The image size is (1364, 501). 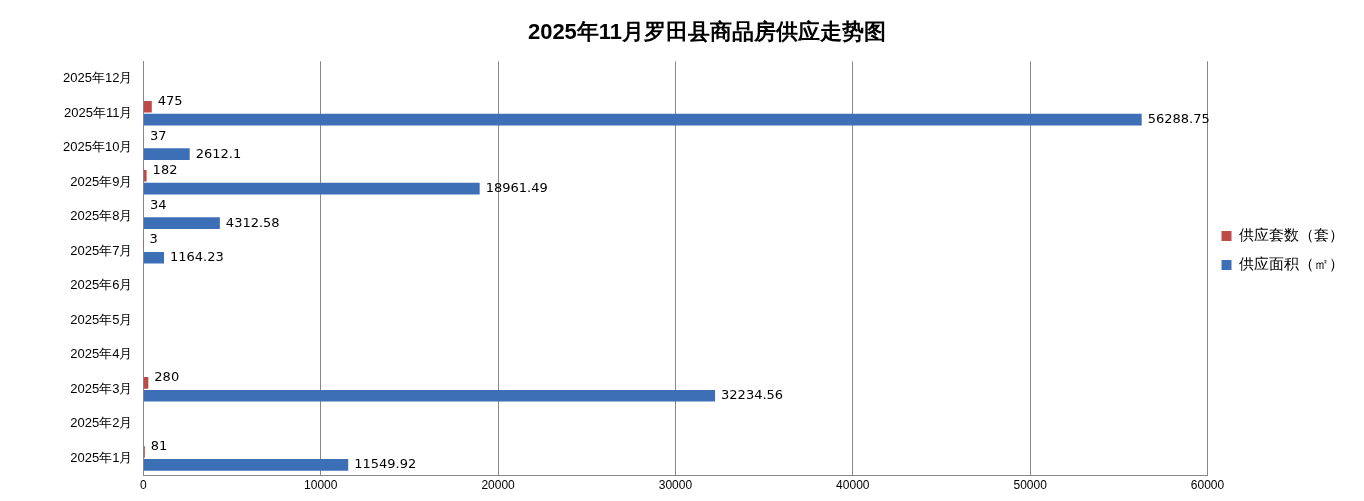 I want to click on data-label: 18961.49, so click(x=516, y=188).